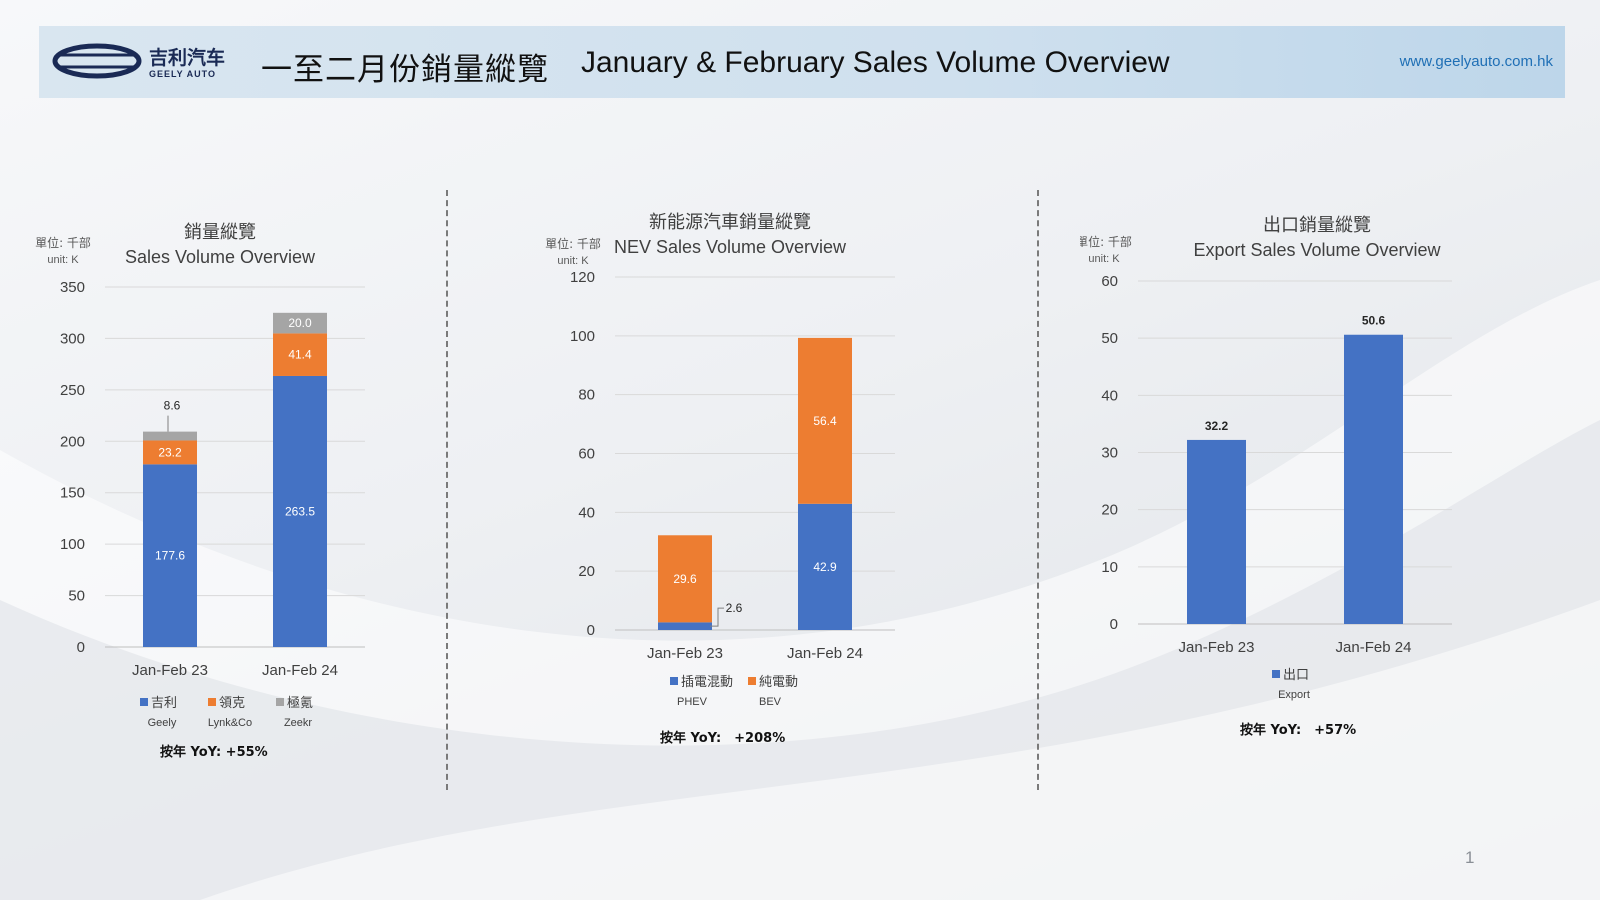  Describe the element at coordinates (707, 682) in the screenshot. I see `legend-label: 插電混動` at that location.